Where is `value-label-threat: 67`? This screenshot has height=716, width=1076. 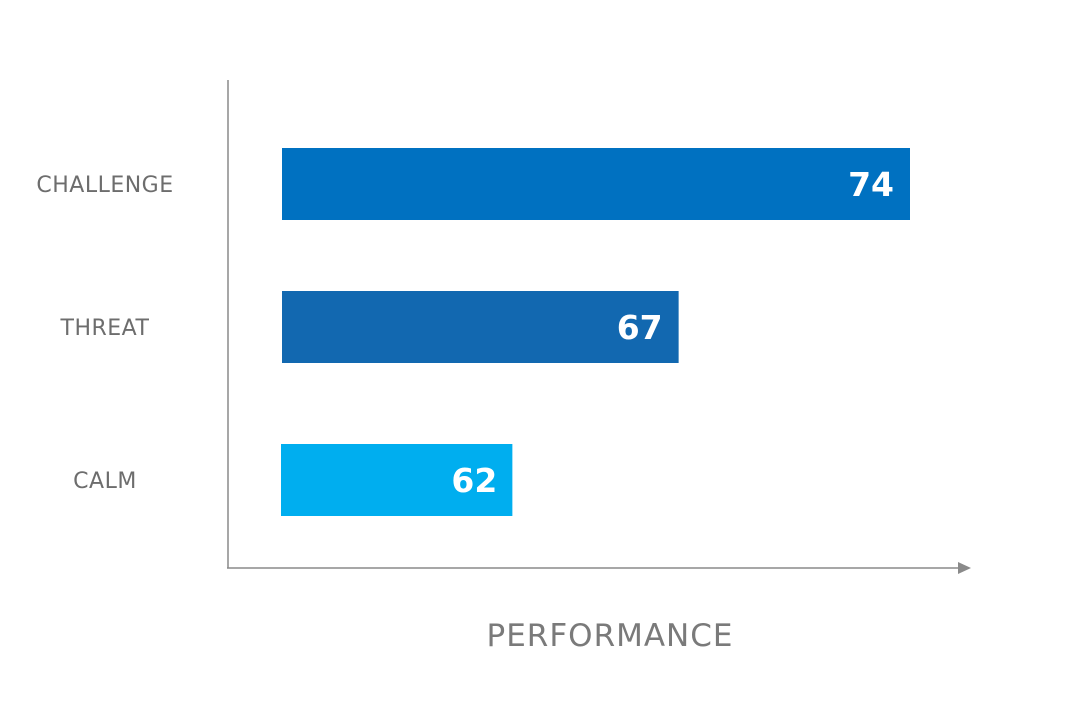
value-label-threat: 67 is located at coordinates (640, 327).